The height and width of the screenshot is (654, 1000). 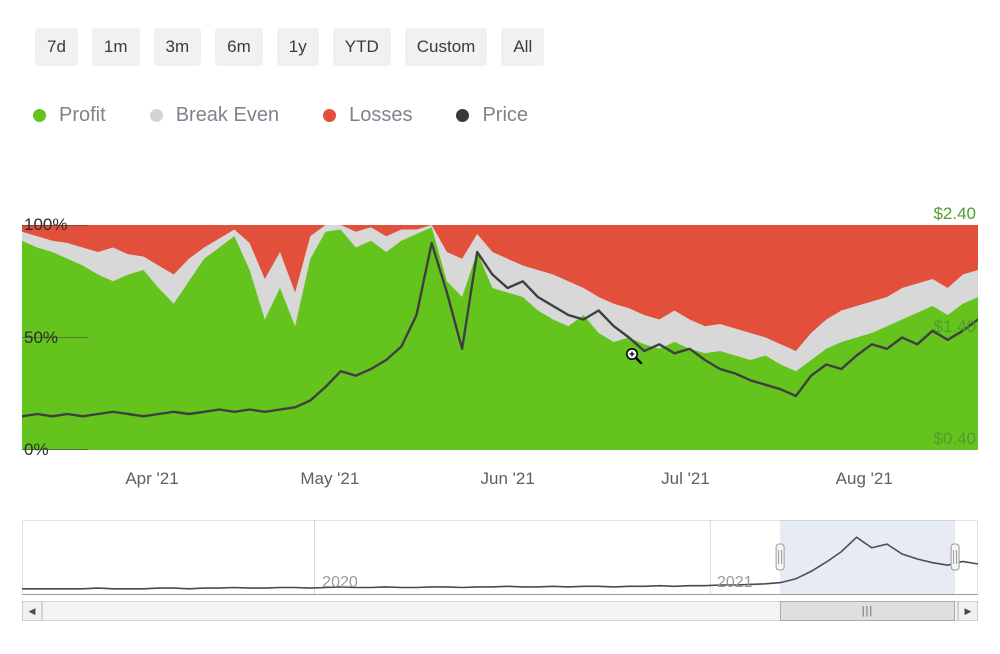 I want to click on scrollbar-thumb: |||, so click(x=867, y=611).